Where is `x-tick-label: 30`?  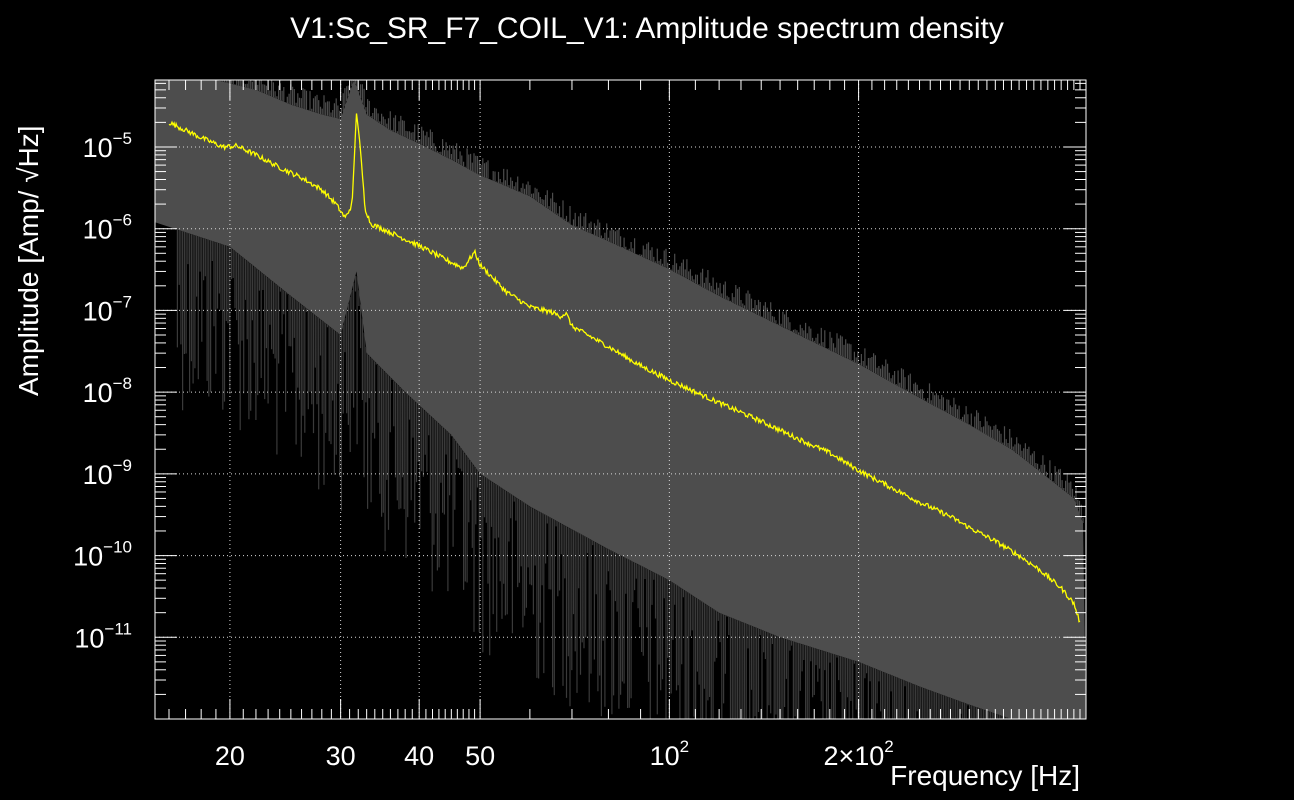 x-tick-label: 30 is located at coordinates (341, 756).